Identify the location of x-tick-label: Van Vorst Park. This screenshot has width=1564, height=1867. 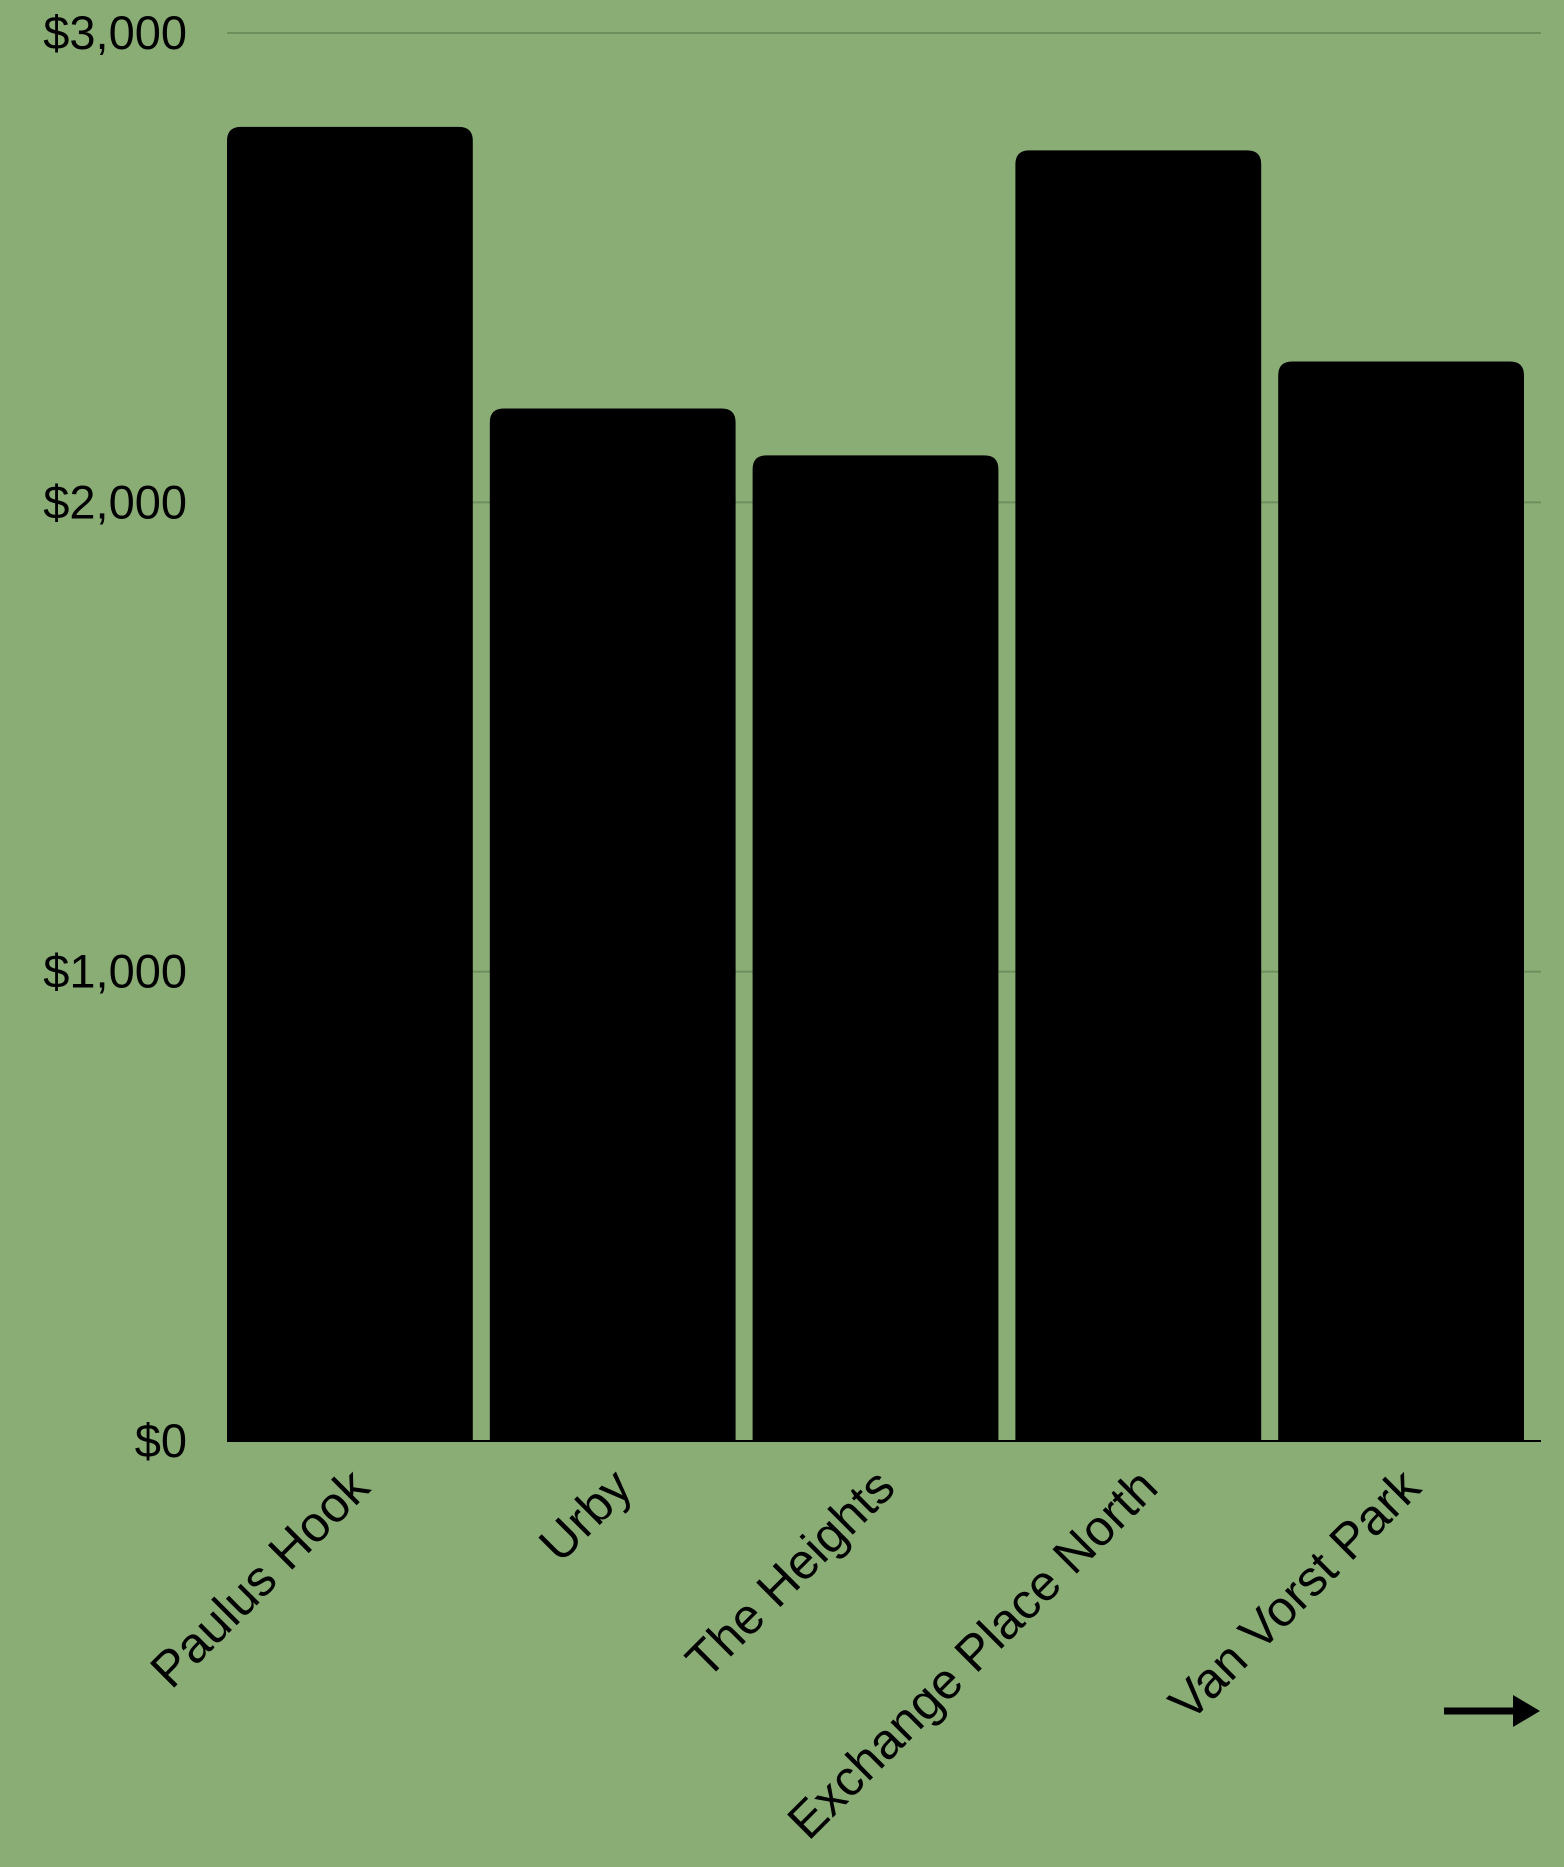
(1294, 1593).